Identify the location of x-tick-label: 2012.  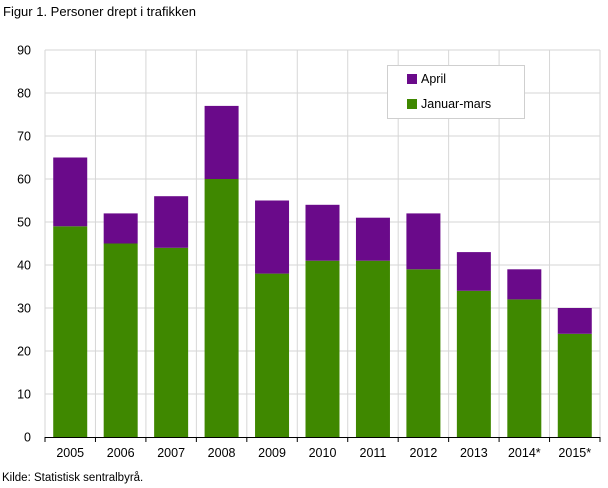
(424, 453).